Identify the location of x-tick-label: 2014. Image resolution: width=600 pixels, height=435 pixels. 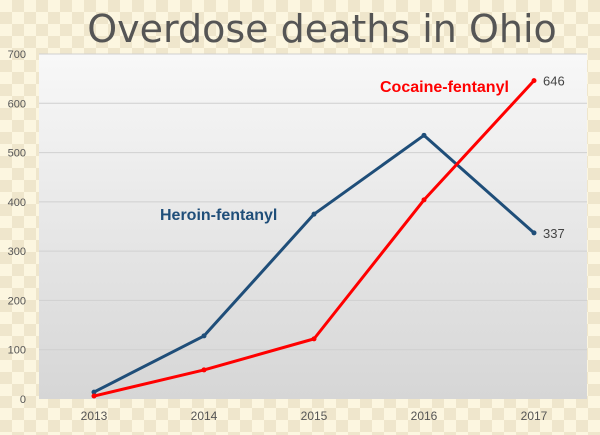
(204, 416).